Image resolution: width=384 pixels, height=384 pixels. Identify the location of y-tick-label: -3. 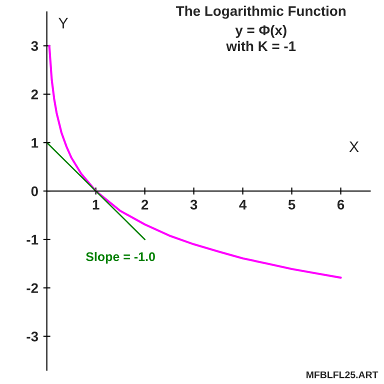
(32, 337).